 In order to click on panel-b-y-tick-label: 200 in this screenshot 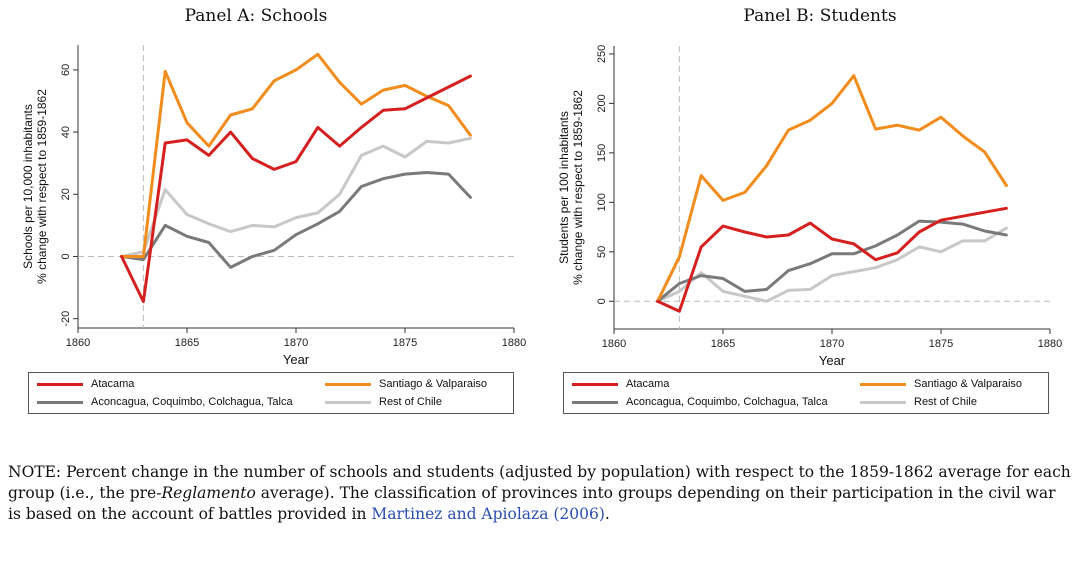, I will do `click(602, 103)`.